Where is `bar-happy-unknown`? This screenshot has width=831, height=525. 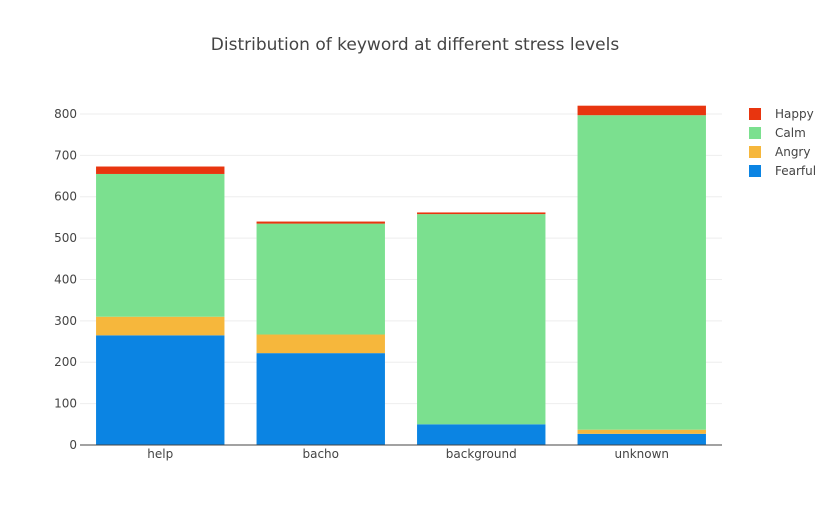
bar-happy-unknown is located at coordinates (641, 110).